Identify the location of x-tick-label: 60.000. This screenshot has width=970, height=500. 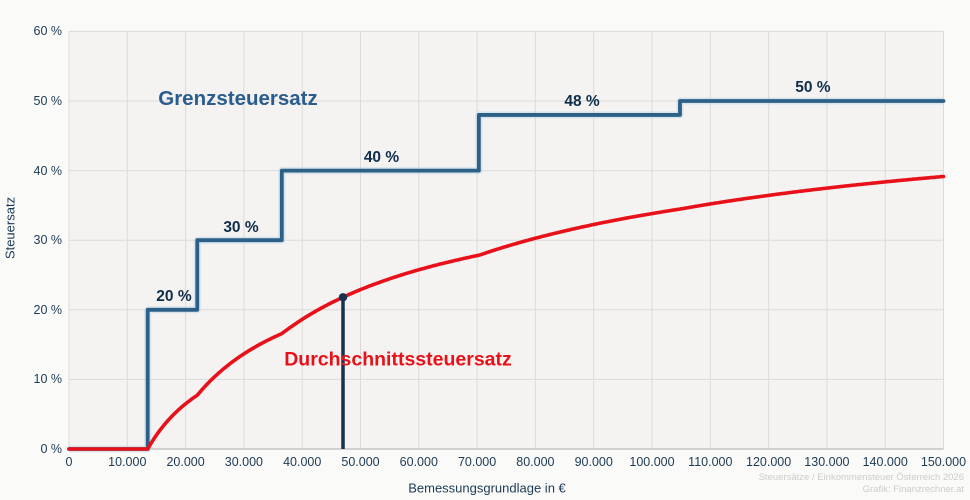
(418, 462).